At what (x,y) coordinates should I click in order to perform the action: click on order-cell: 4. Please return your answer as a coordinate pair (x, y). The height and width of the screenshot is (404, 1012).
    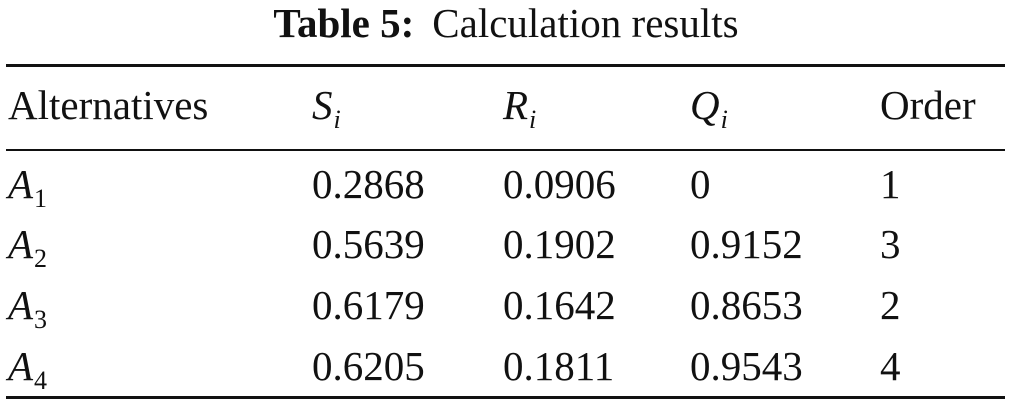
    Looking at the image, I should click on (890, 366).